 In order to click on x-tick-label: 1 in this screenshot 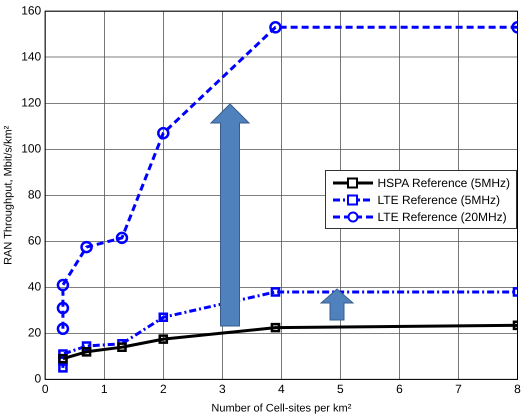, I will do `click(104, 389)`.